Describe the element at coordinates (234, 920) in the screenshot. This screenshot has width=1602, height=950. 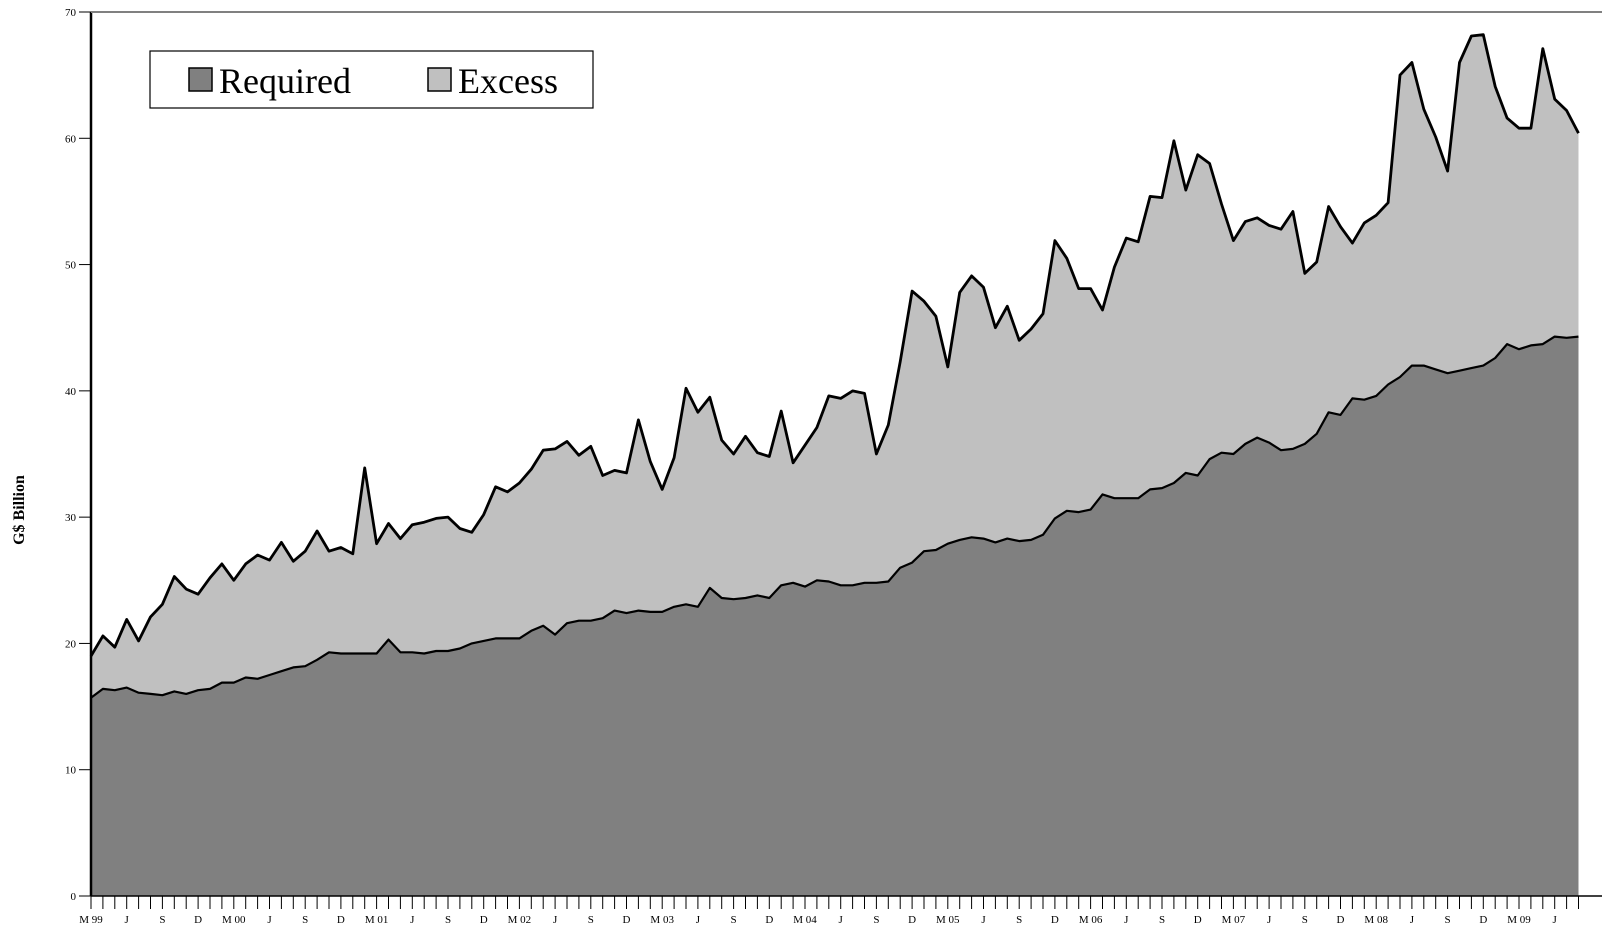
I see `x-tick-label: M 00` at that location.